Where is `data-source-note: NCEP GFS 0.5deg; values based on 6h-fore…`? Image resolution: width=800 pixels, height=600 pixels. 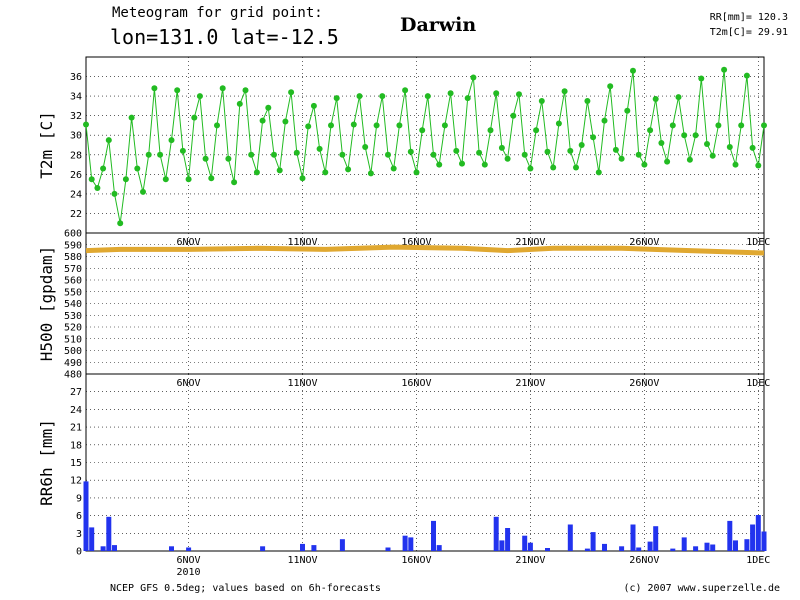 data-source-note: NCEP GFS 0.5deg; values based on 6h-fore… is located at coordinates (245, 588).